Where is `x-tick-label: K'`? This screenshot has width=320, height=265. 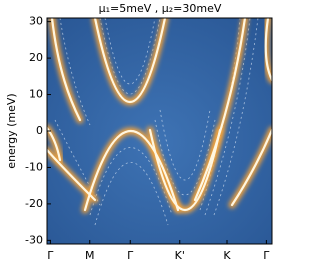 x-tick-label: K' is located at coordinates (180, 255).